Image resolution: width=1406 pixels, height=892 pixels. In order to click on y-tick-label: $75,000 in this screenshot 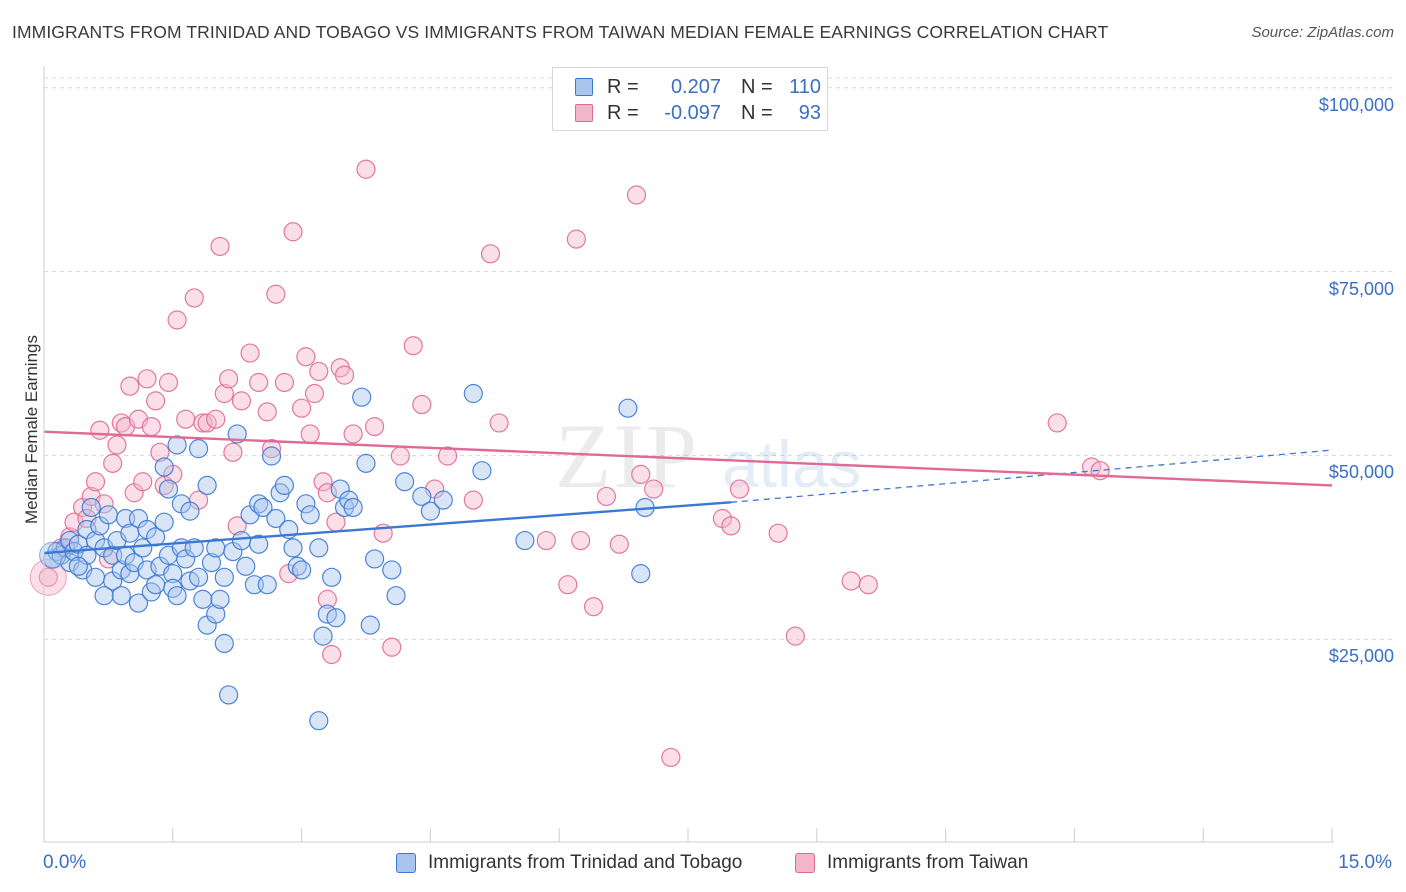, I will do `click(1361, 288)`.